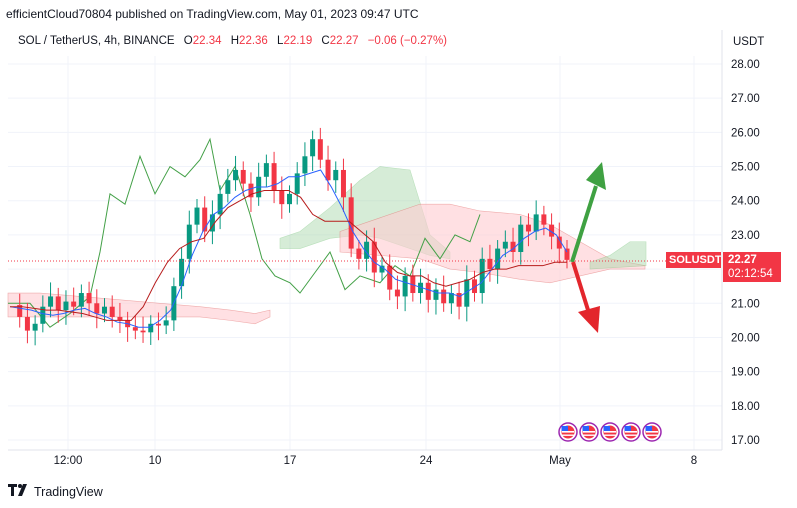 Image resolution: width=797 pixels, height=508 pixels. Describe the element at coordinates (426, 461) in the screenshot. I see `time-tick-label: 24` at that location.